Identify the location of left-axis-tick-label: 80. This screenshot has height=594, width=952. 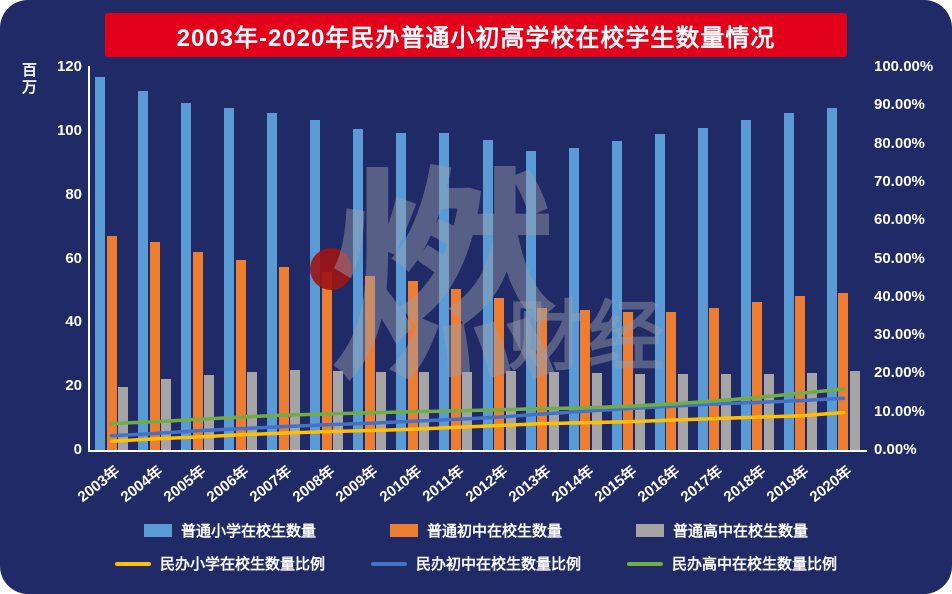
(73, 194).